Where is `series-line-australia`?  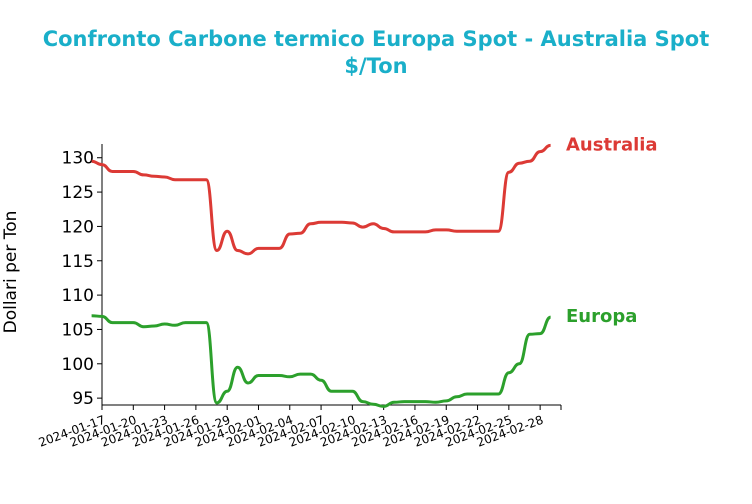
series-line-australia is located at coordinates (321, 199).